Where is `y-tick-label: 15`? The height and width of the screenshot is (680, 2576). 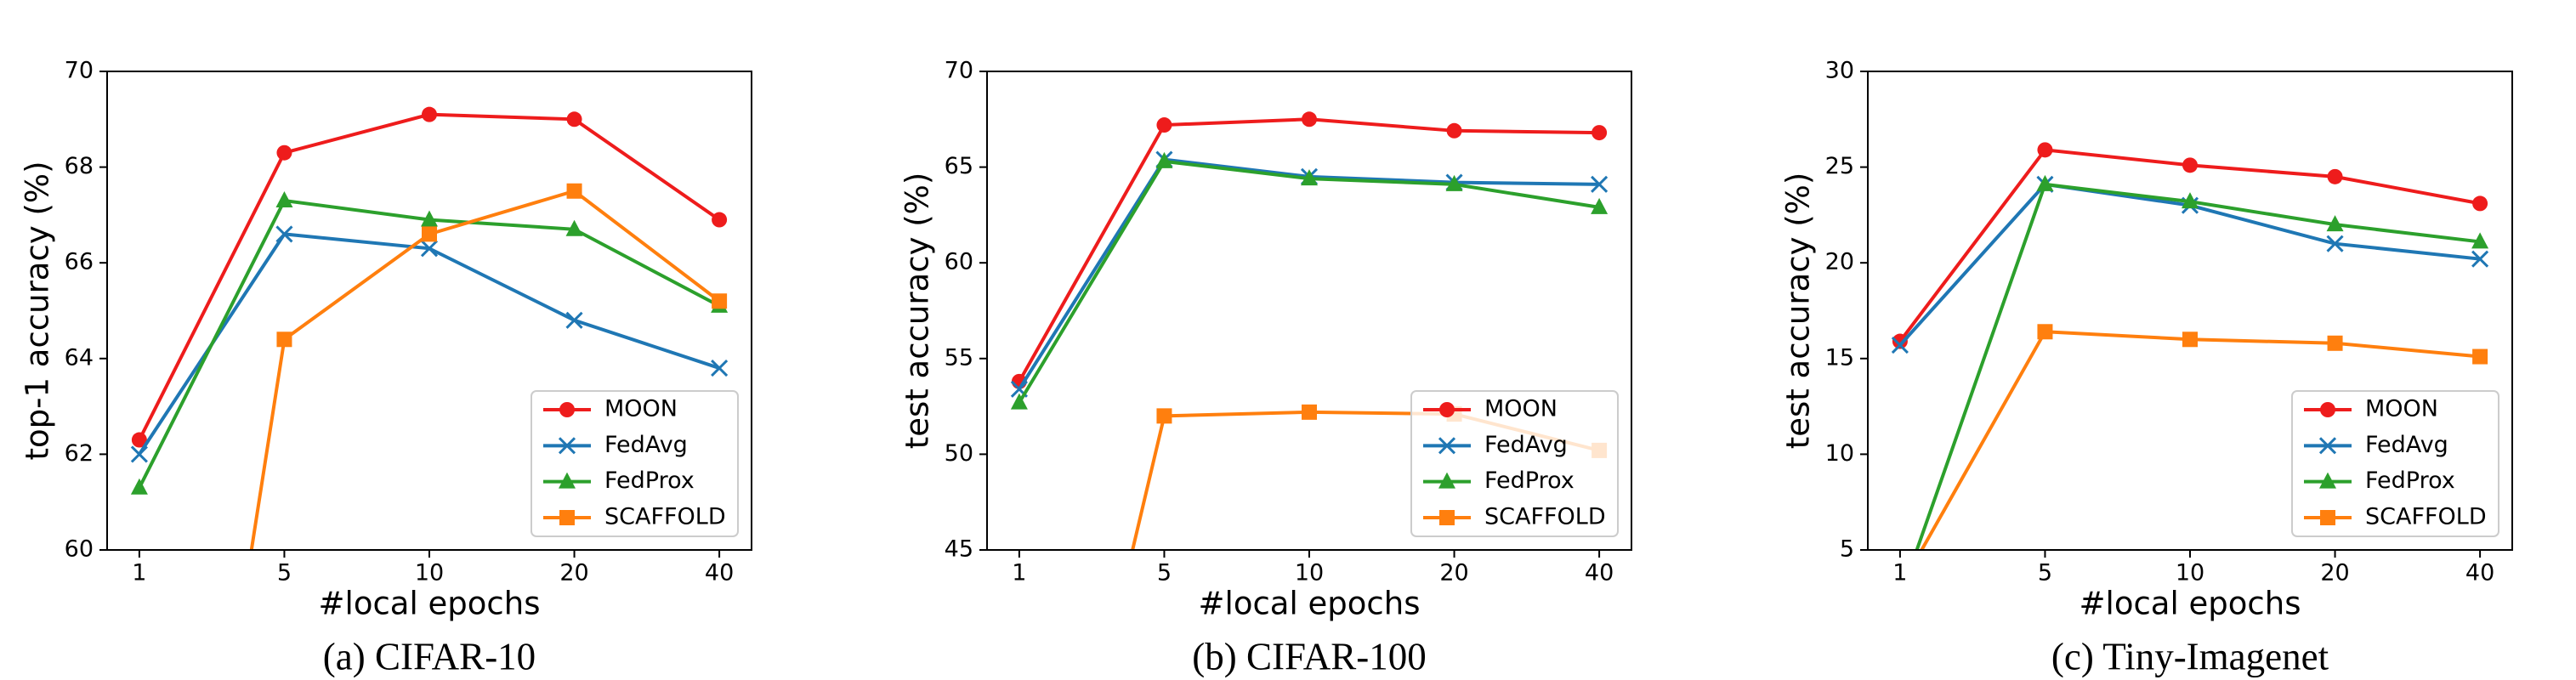 y-tick-label: 15 is located at coordinates (1840, 357).